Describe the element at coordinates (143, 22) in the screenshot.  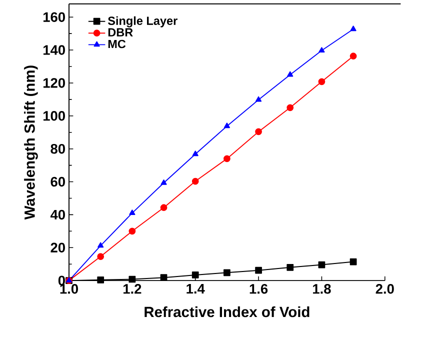
I see `legend-label: Single Layer` at that location.